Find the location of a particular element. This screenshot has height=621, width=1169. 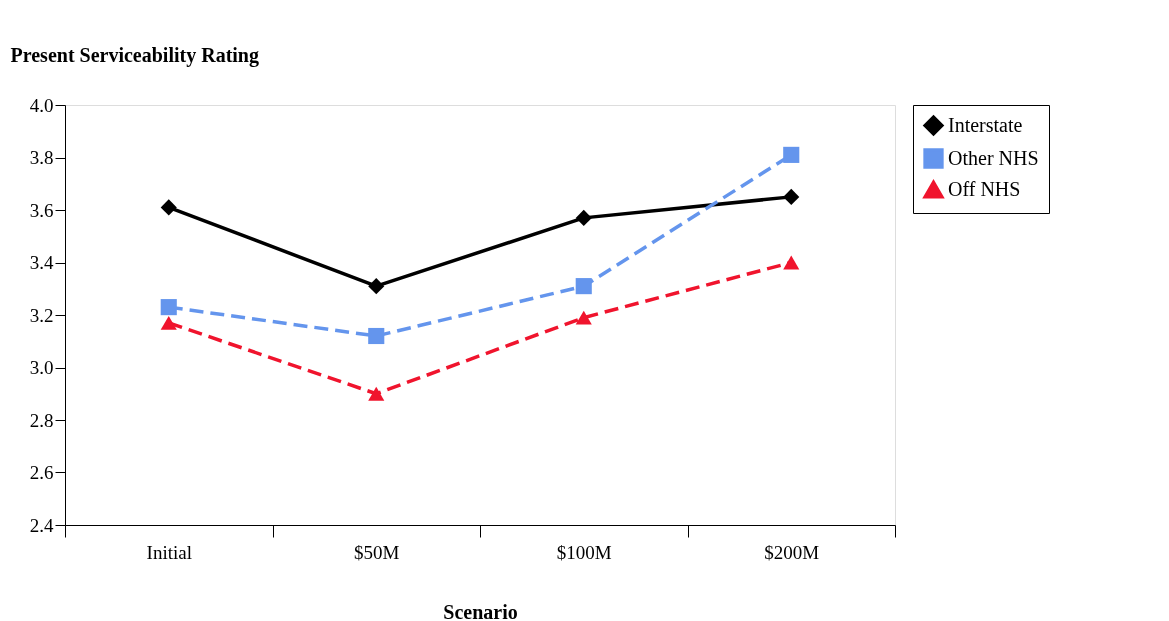

legend-label: Other NHS is located at coordinates (993, 157).